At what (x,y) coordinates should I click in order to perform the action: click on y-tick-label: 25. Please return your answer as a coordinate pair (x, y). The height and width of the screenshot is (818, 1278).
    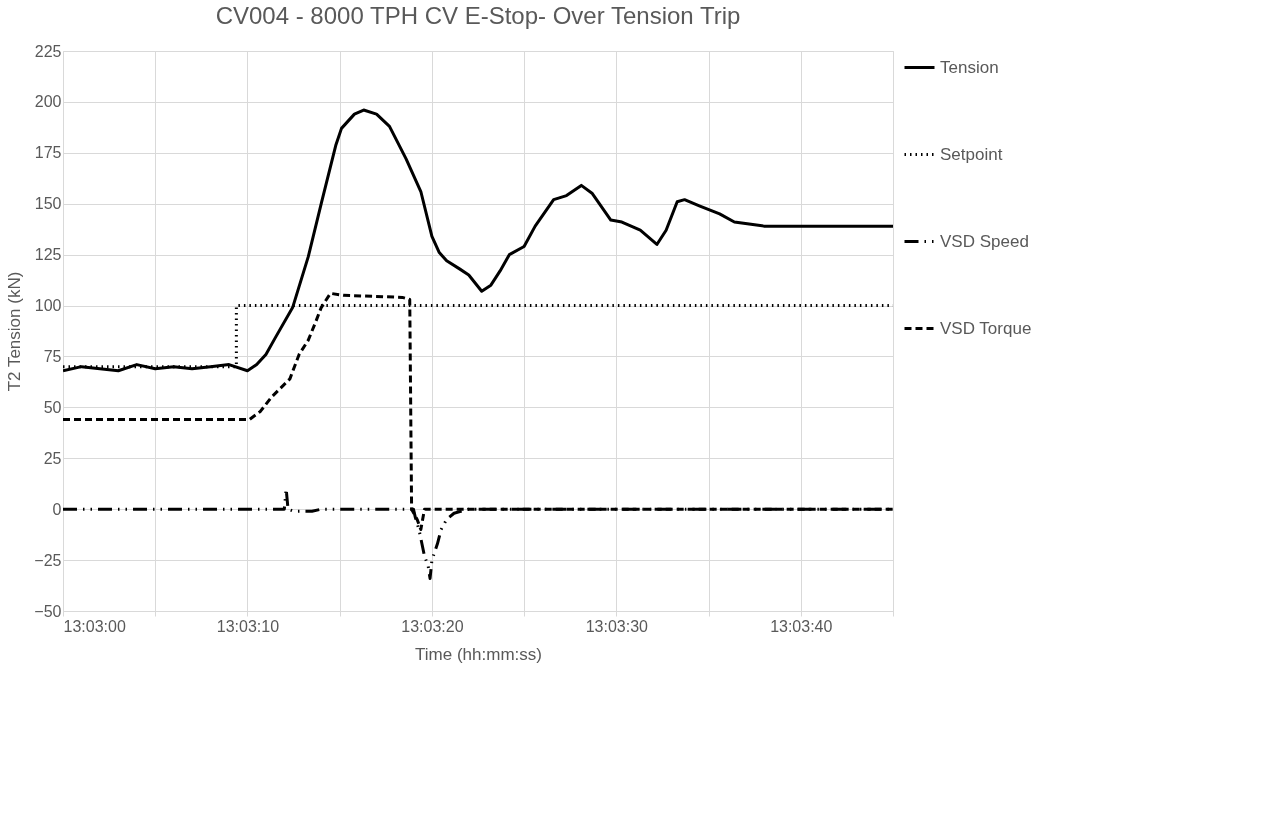
    Looking at the image, I should click on (52, 458).